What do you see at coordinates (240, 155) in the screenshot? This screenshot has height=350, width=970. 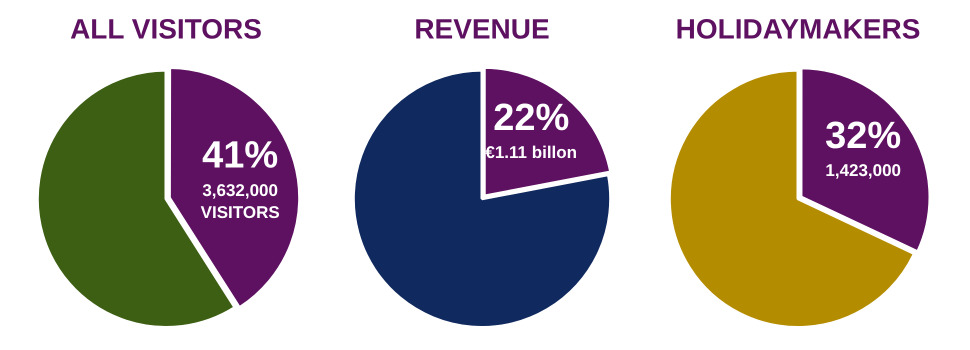 I see `data-label: 41%` at bounding box center [240, 155].